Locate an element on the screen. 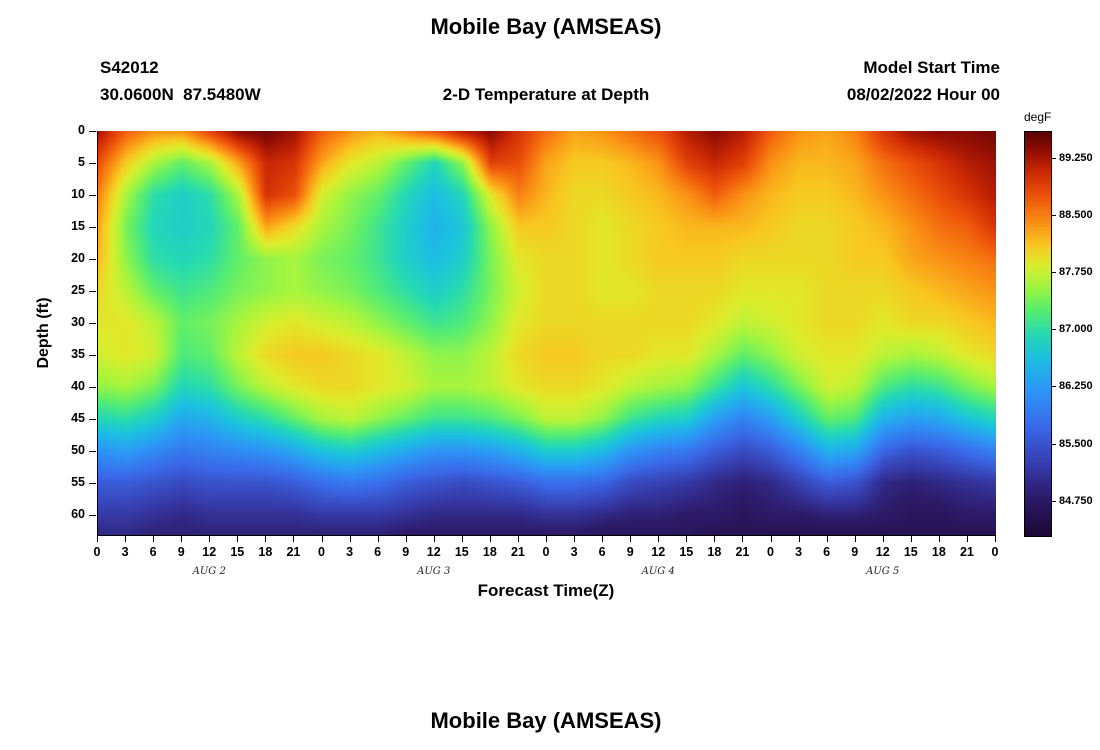  x-axis-title: Forecast Time(Z) is located at coordinates (546, 590).